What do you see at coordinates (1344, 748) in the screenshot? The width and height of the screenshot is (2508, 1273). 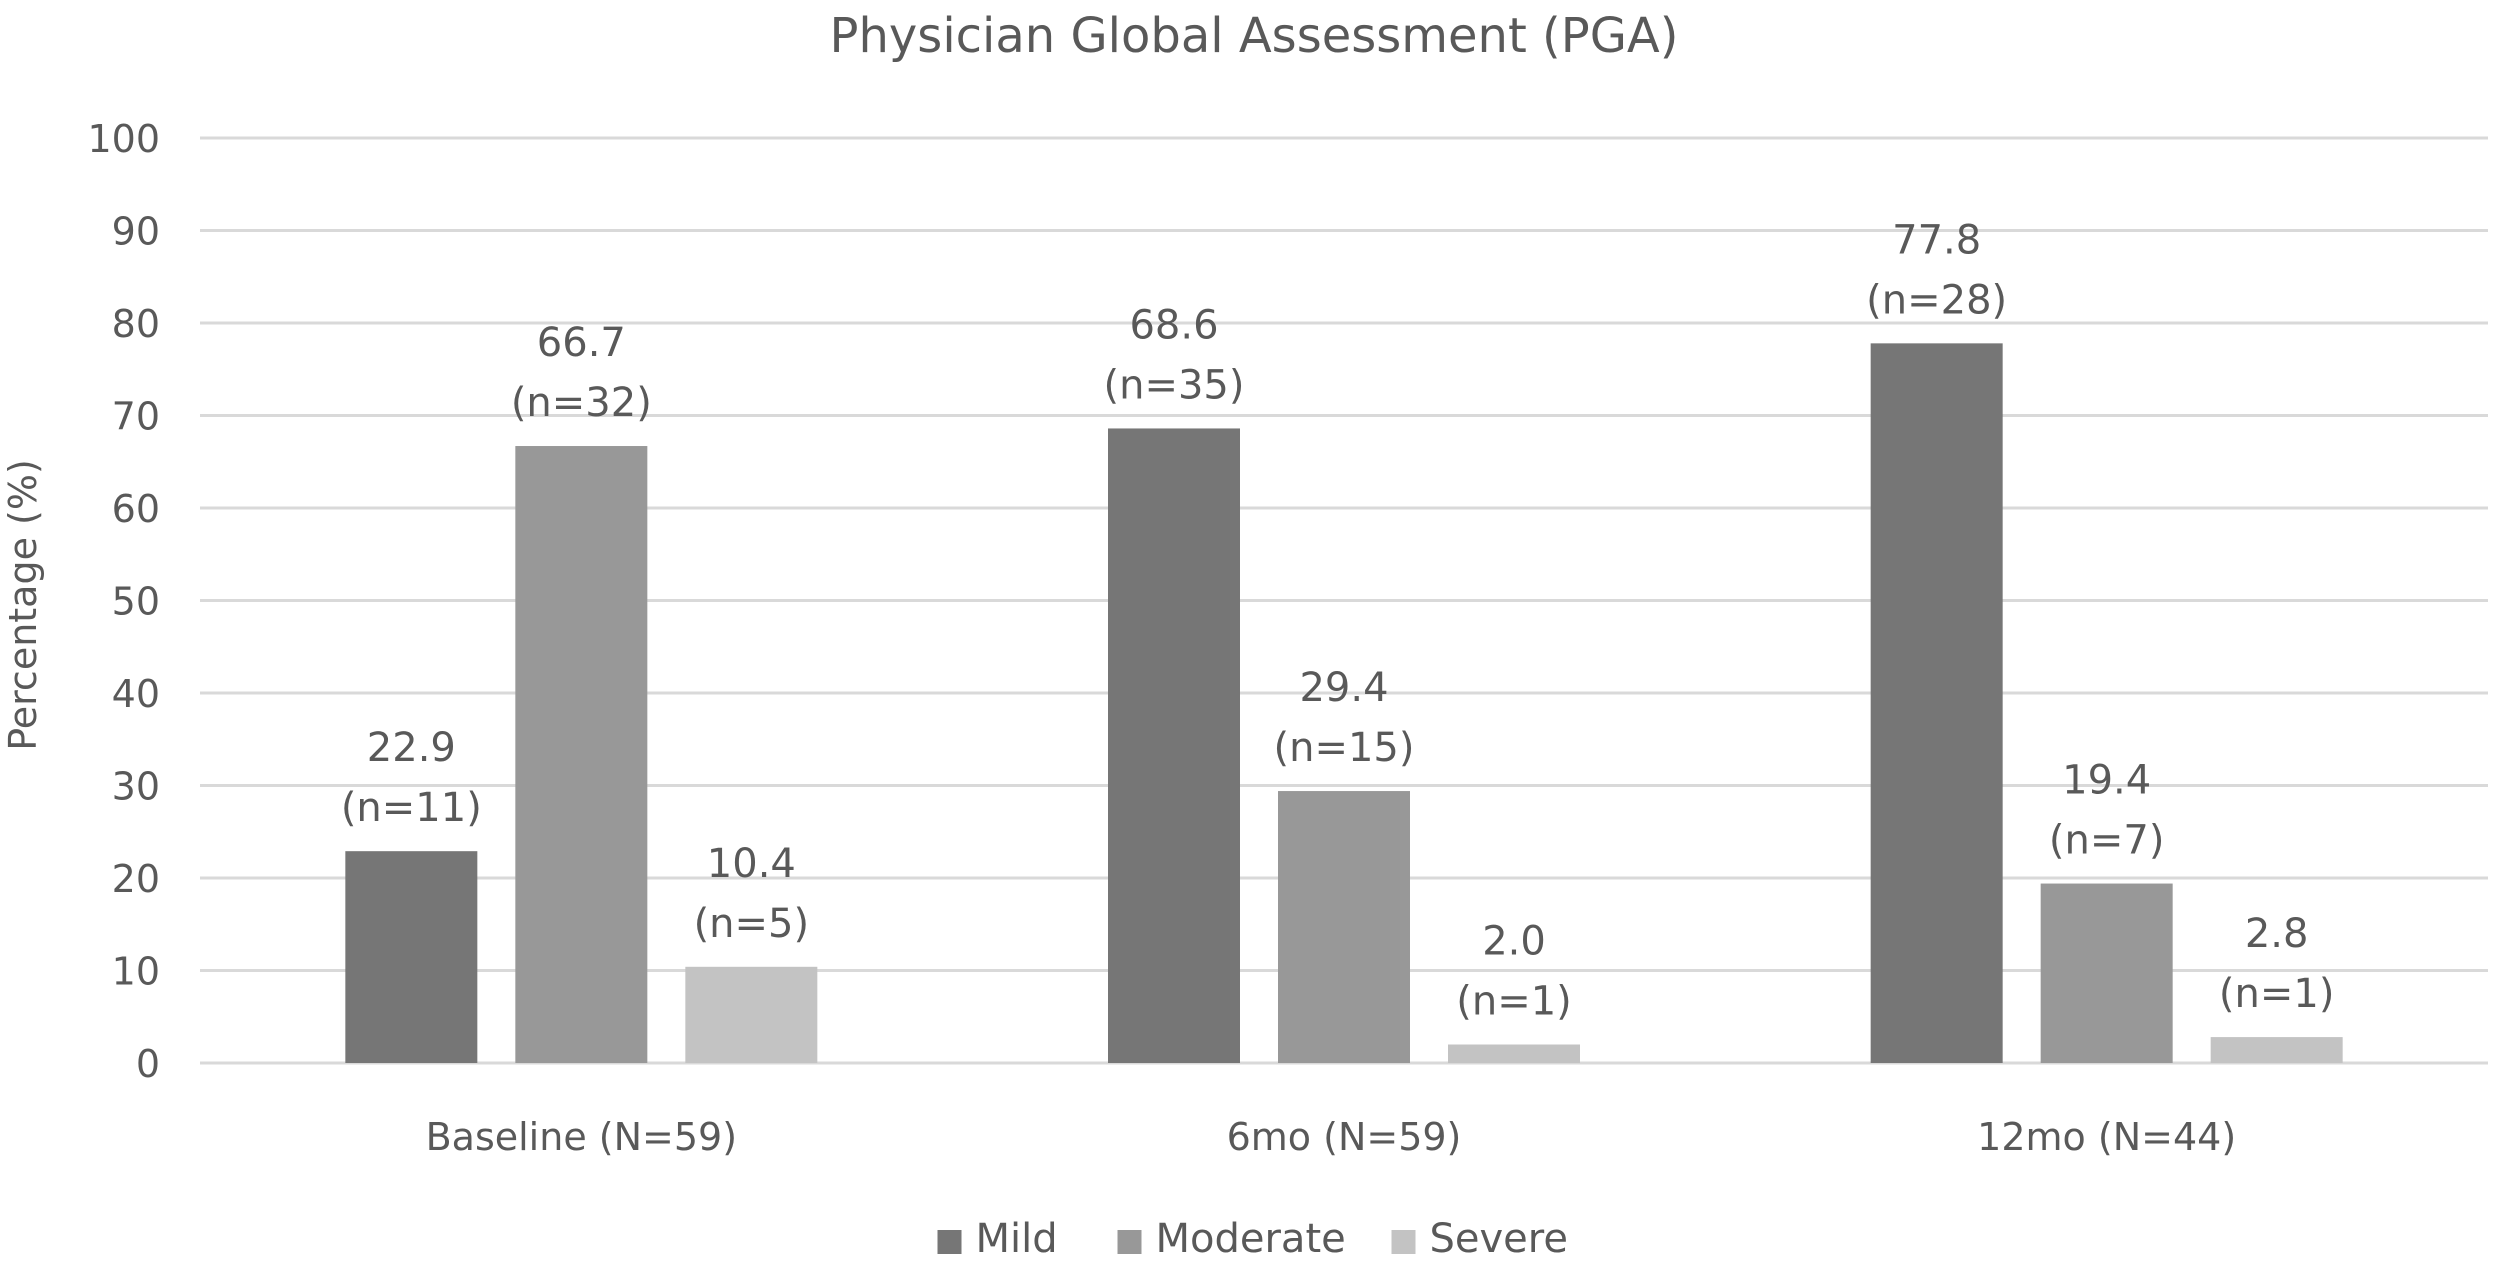 I see `data-label-count: (n=15)` at bounding box center [1344, 748].